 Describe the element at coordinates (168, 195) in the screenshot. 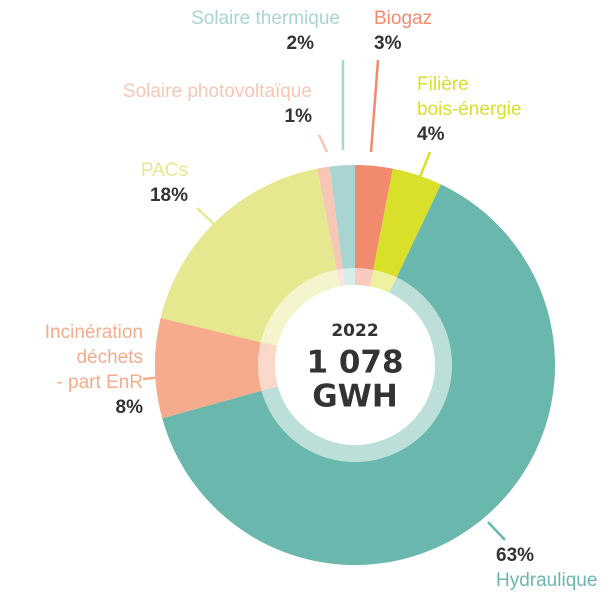

I see `slice-value: 18%` at that location.